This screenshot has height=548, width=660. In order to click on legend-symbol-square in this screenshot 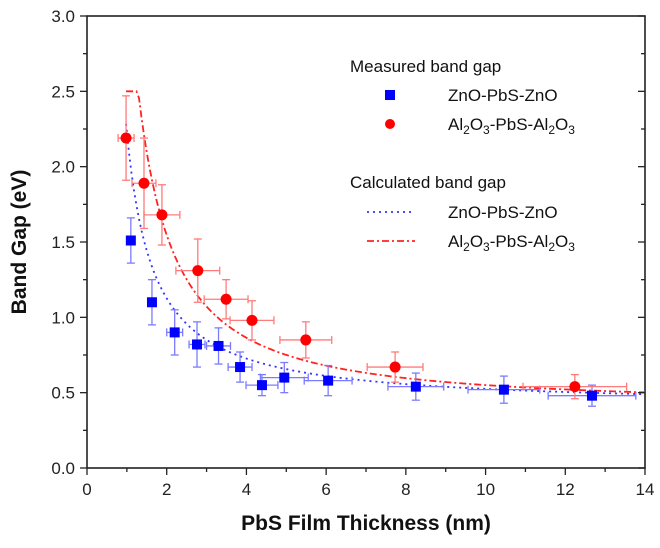, I will do `click(390, 95)`.